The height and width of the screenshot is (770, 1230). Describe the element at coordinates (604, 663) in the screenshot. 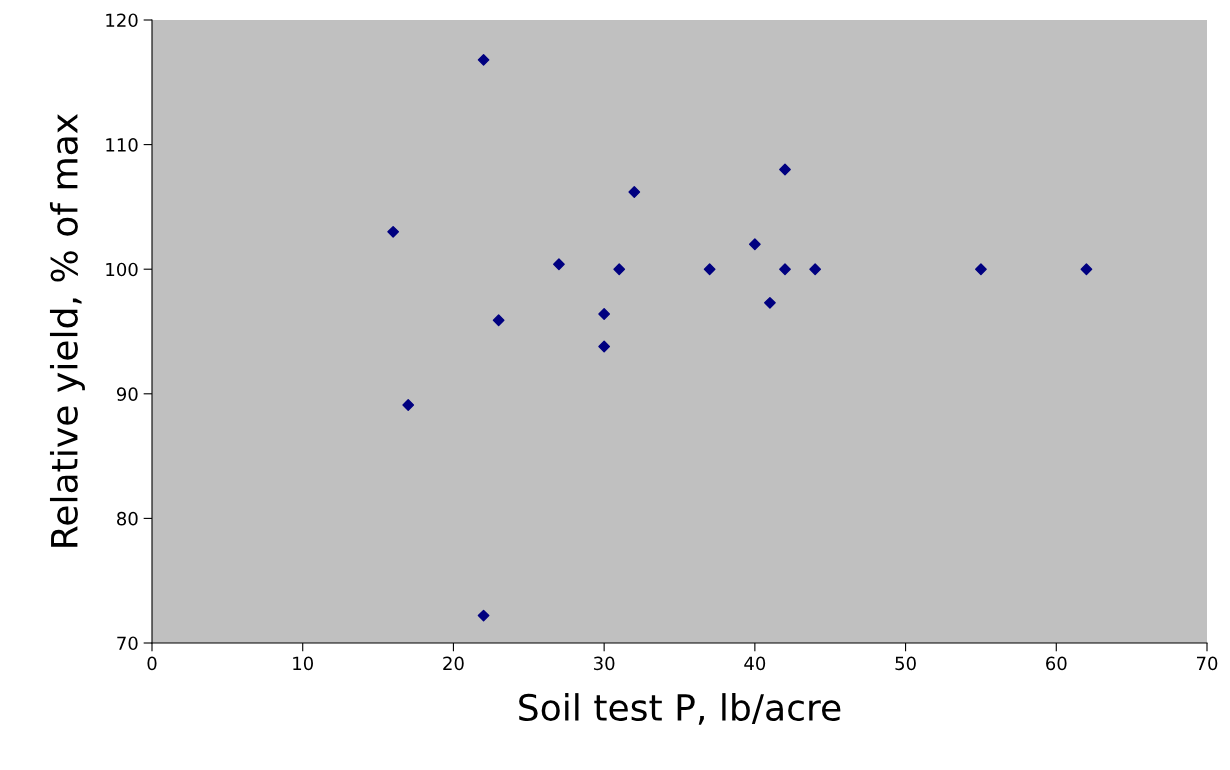

I see `x-tick-label: 30` at that location.